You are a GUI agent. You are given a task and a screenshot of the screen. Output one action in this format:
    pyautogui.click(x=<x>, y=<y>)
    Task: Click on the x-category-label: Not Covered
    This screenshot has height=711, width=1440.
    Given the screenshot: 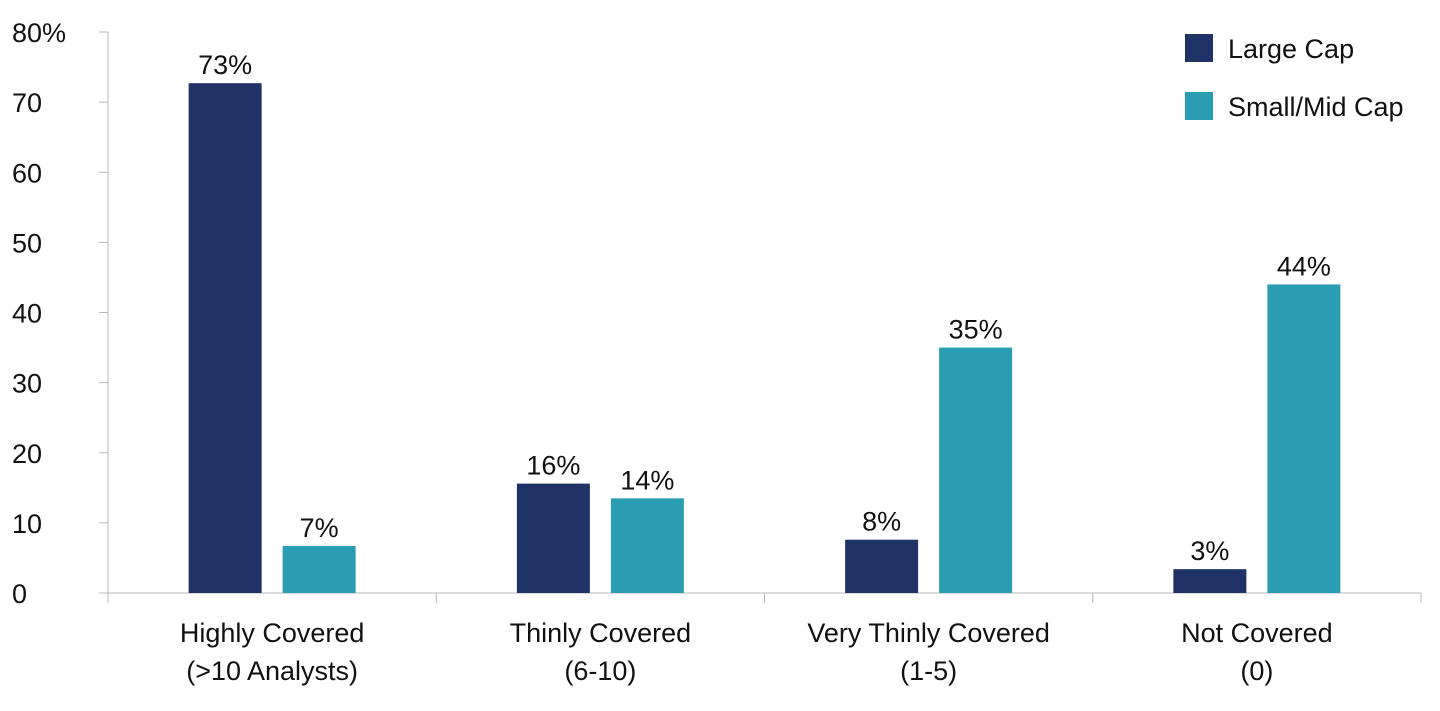 What is the action you would take?
    pyautogui.click(x=1257, y=633)
    